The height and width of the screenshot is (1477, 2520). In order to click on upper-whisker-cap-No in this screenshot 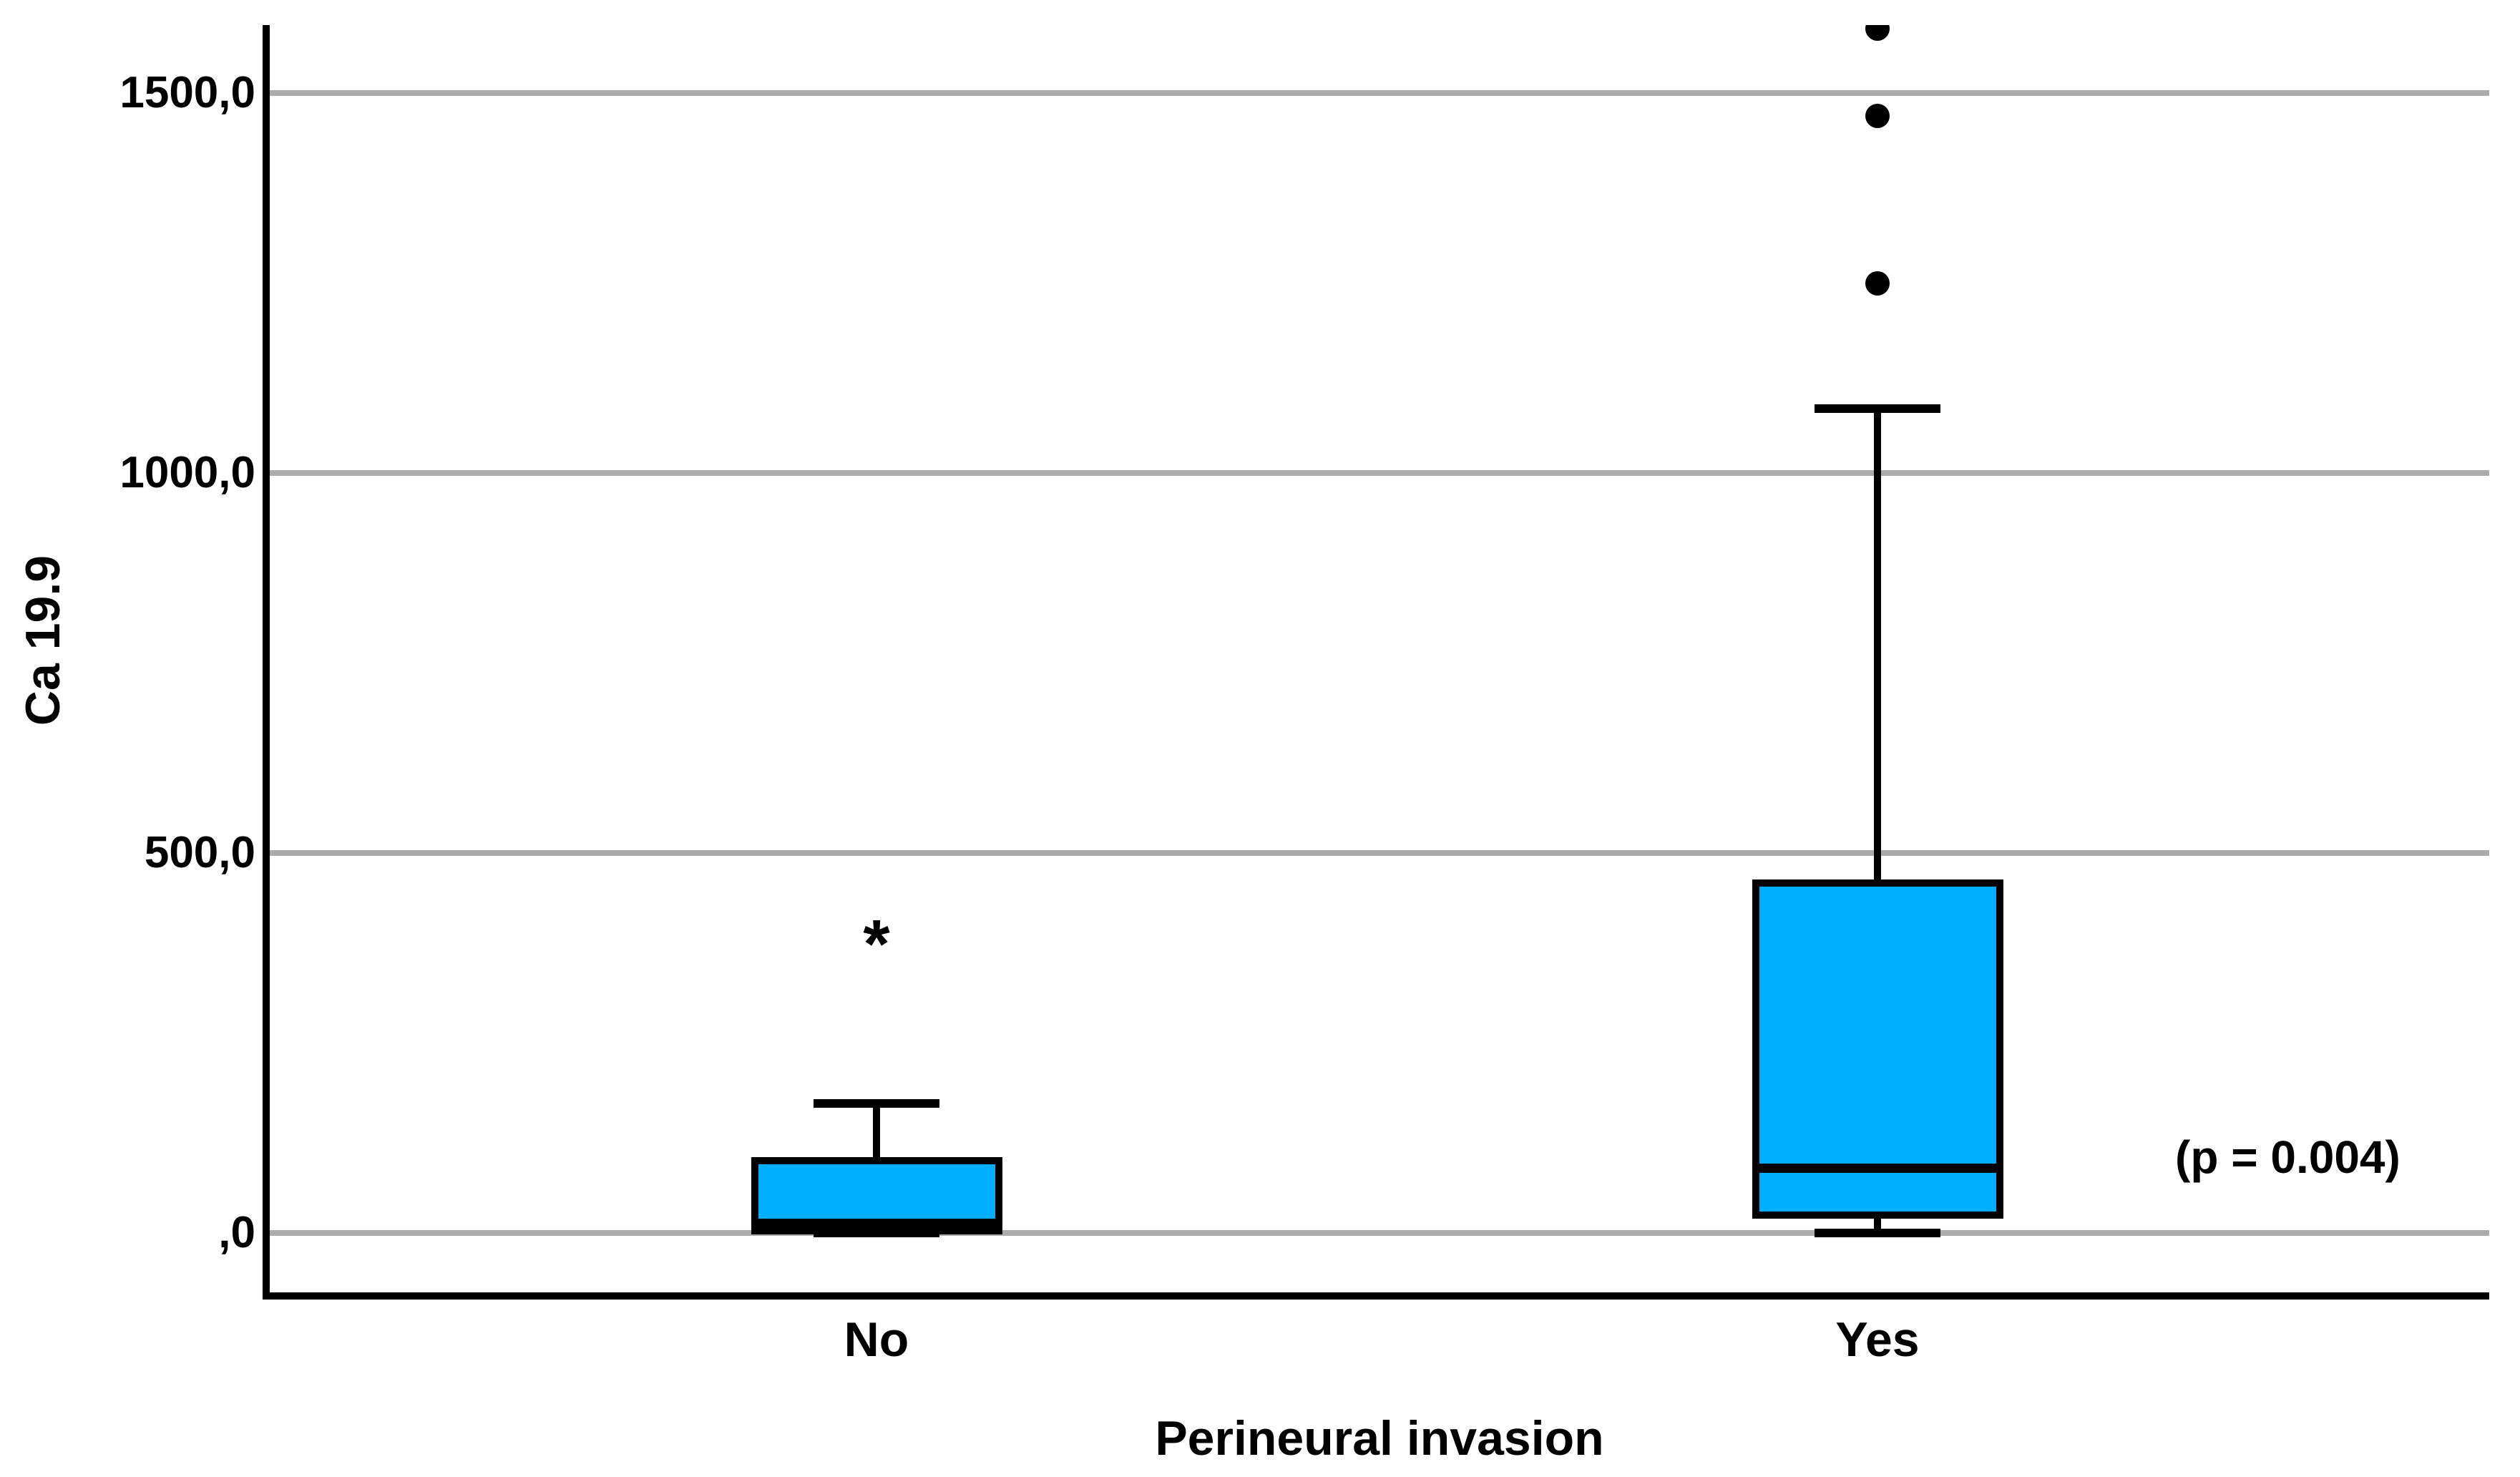, I will do `click(876, 1104)`.